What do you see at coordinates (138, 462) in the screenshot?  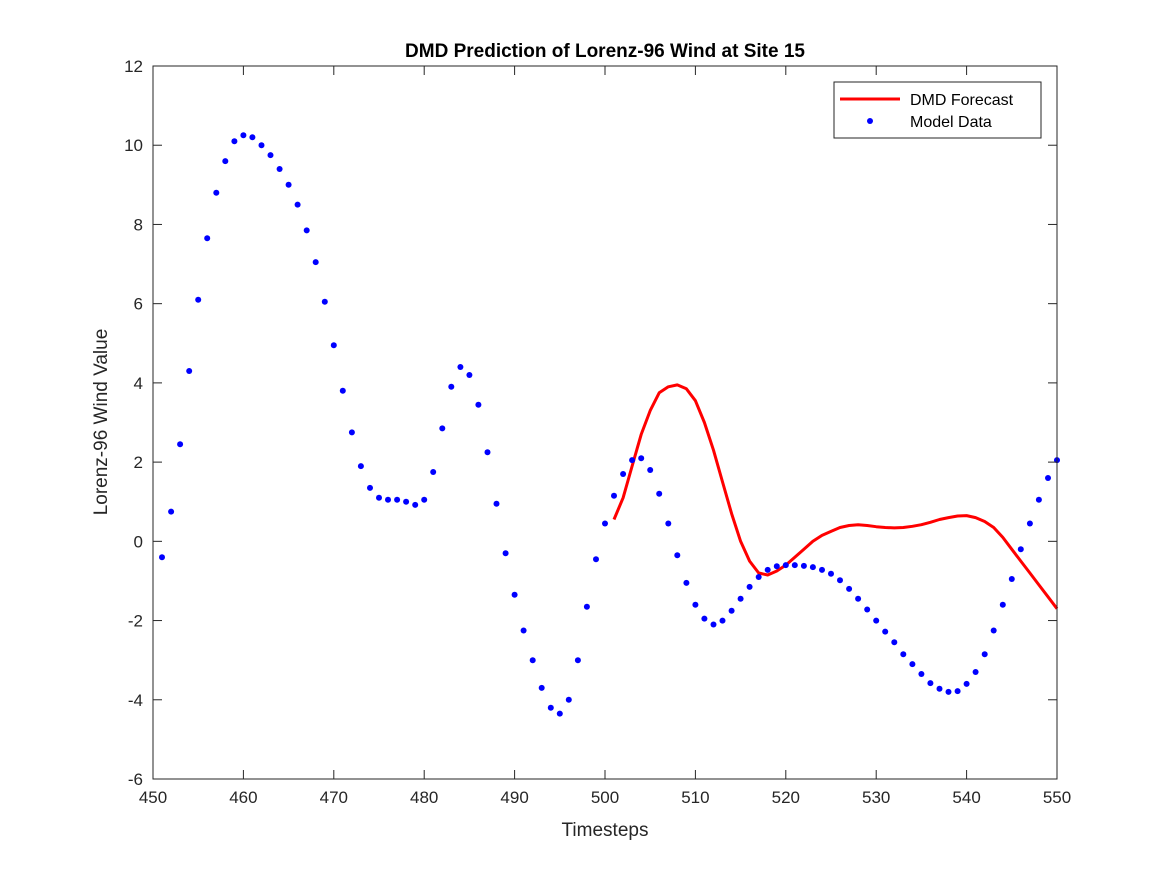 I see `y-tick-label: 2` at bounding box center [138, 462].